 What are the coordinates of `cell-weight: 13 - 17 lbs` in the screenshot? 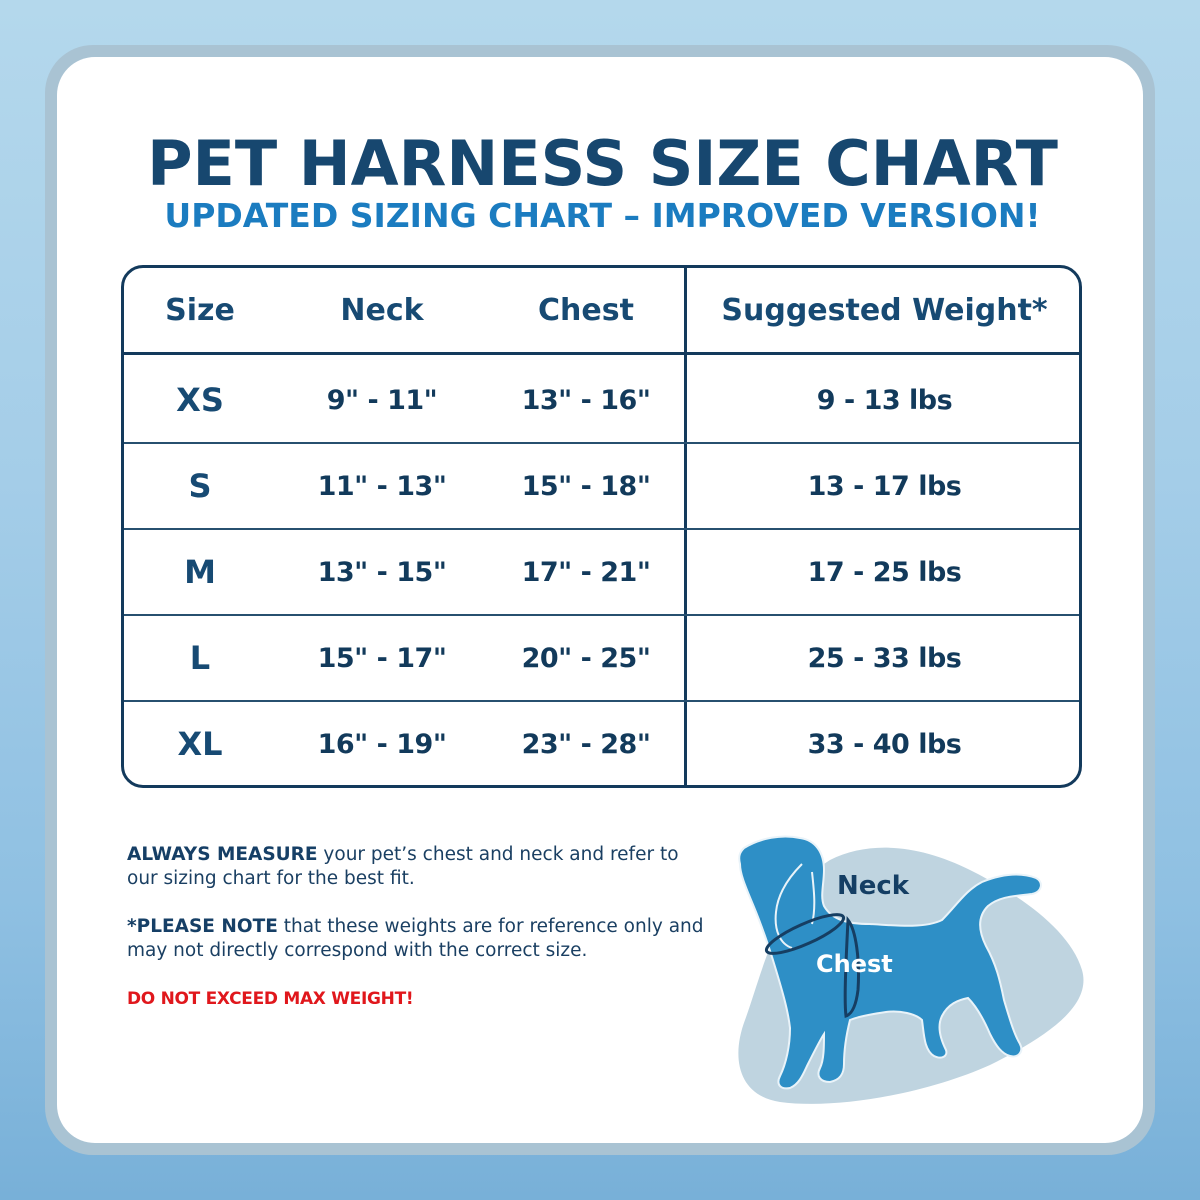 It's located at (884, 486).